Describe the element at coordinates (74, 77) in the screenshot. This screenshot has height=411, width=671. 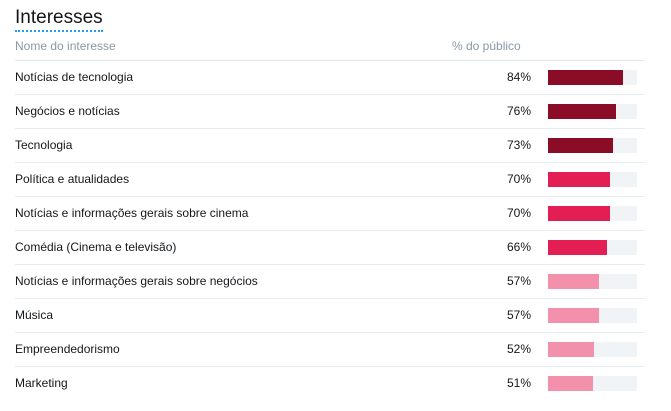
I see `interest-name: Notícias de tecnologia` at that location.